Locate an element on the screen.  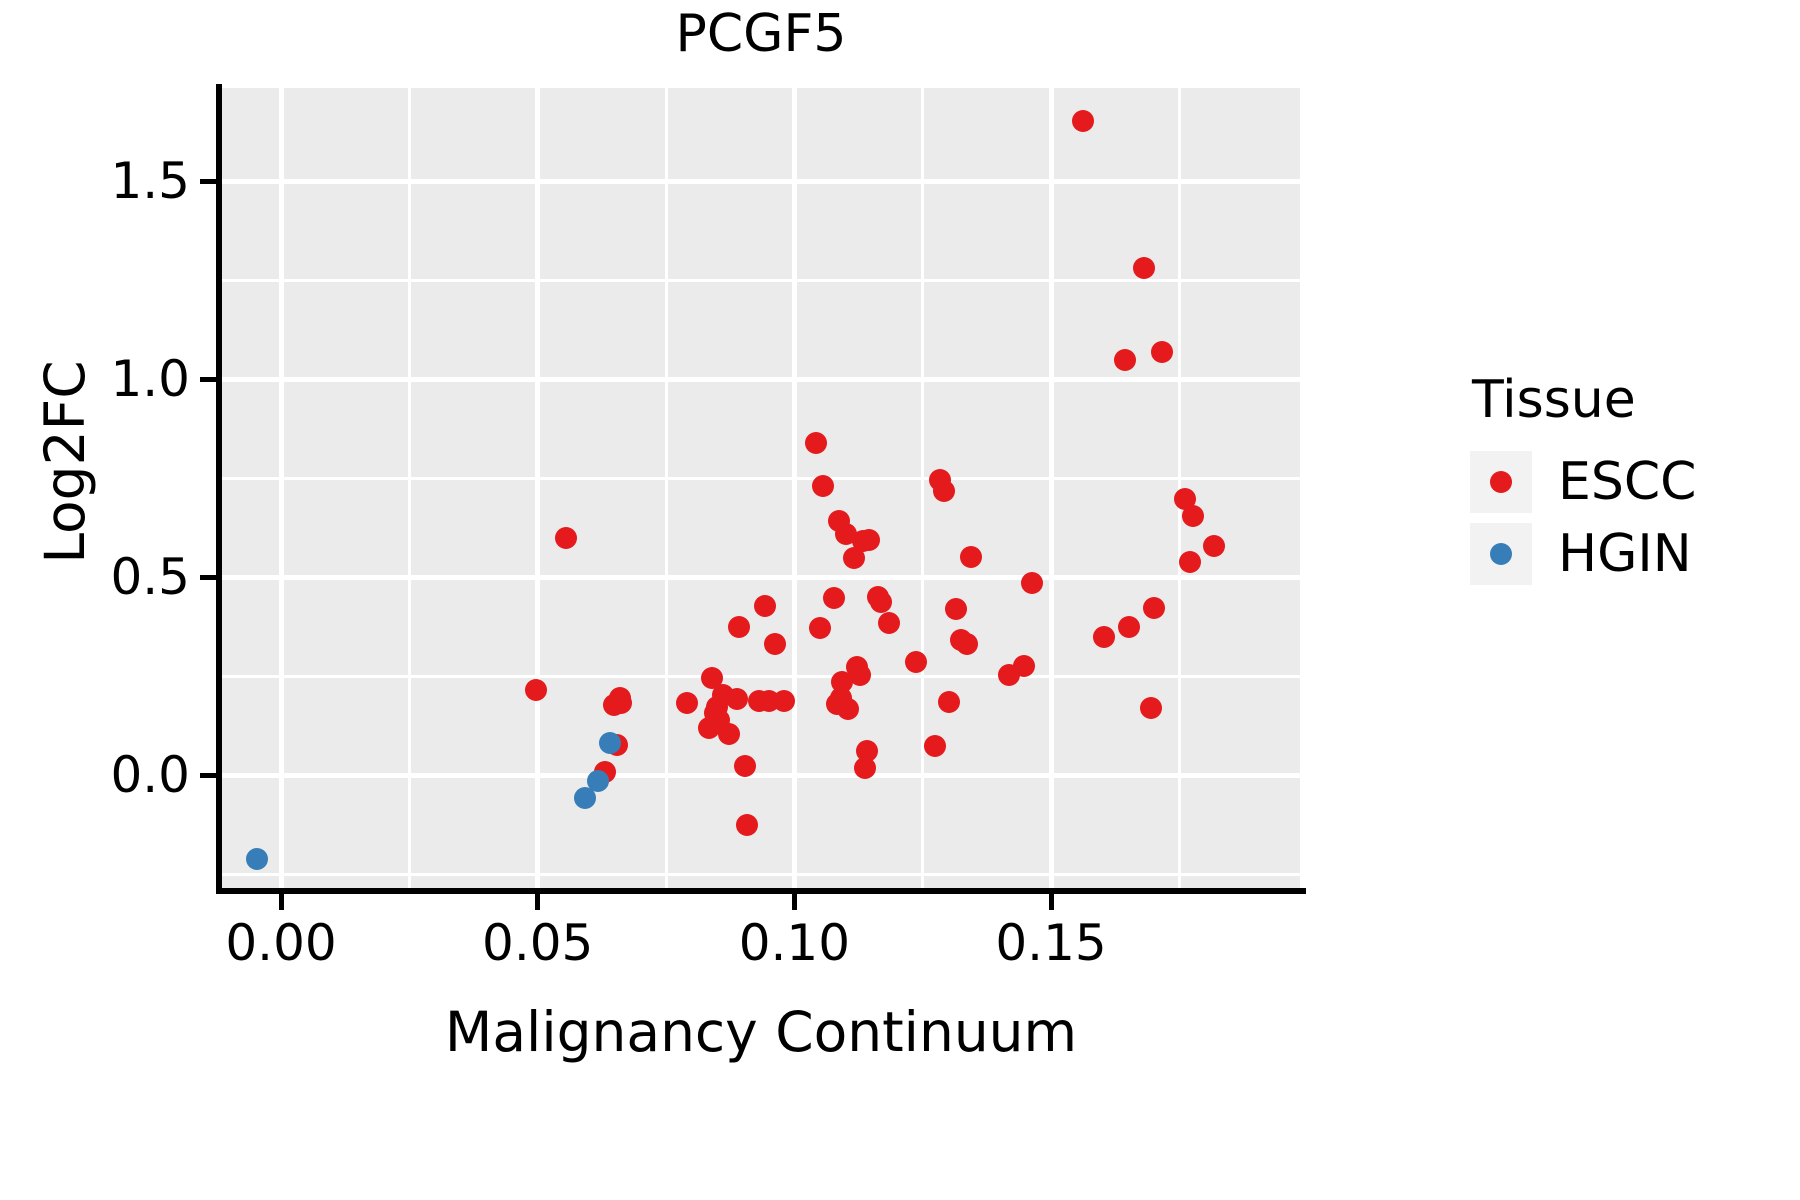
y-tick-label: 0.5 is located at coordinates (150, 577).